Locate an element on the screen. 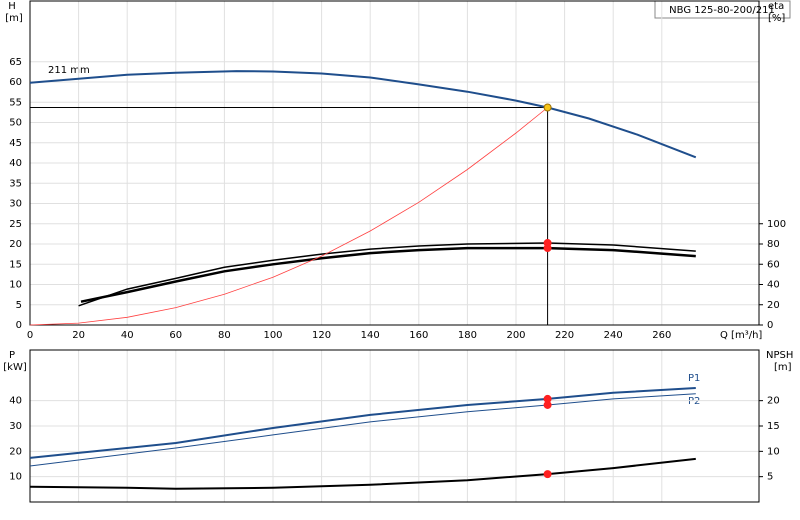 This screenshot has height=520, width=800. y-tick-label: 35 is located at coordinates (15, 183).